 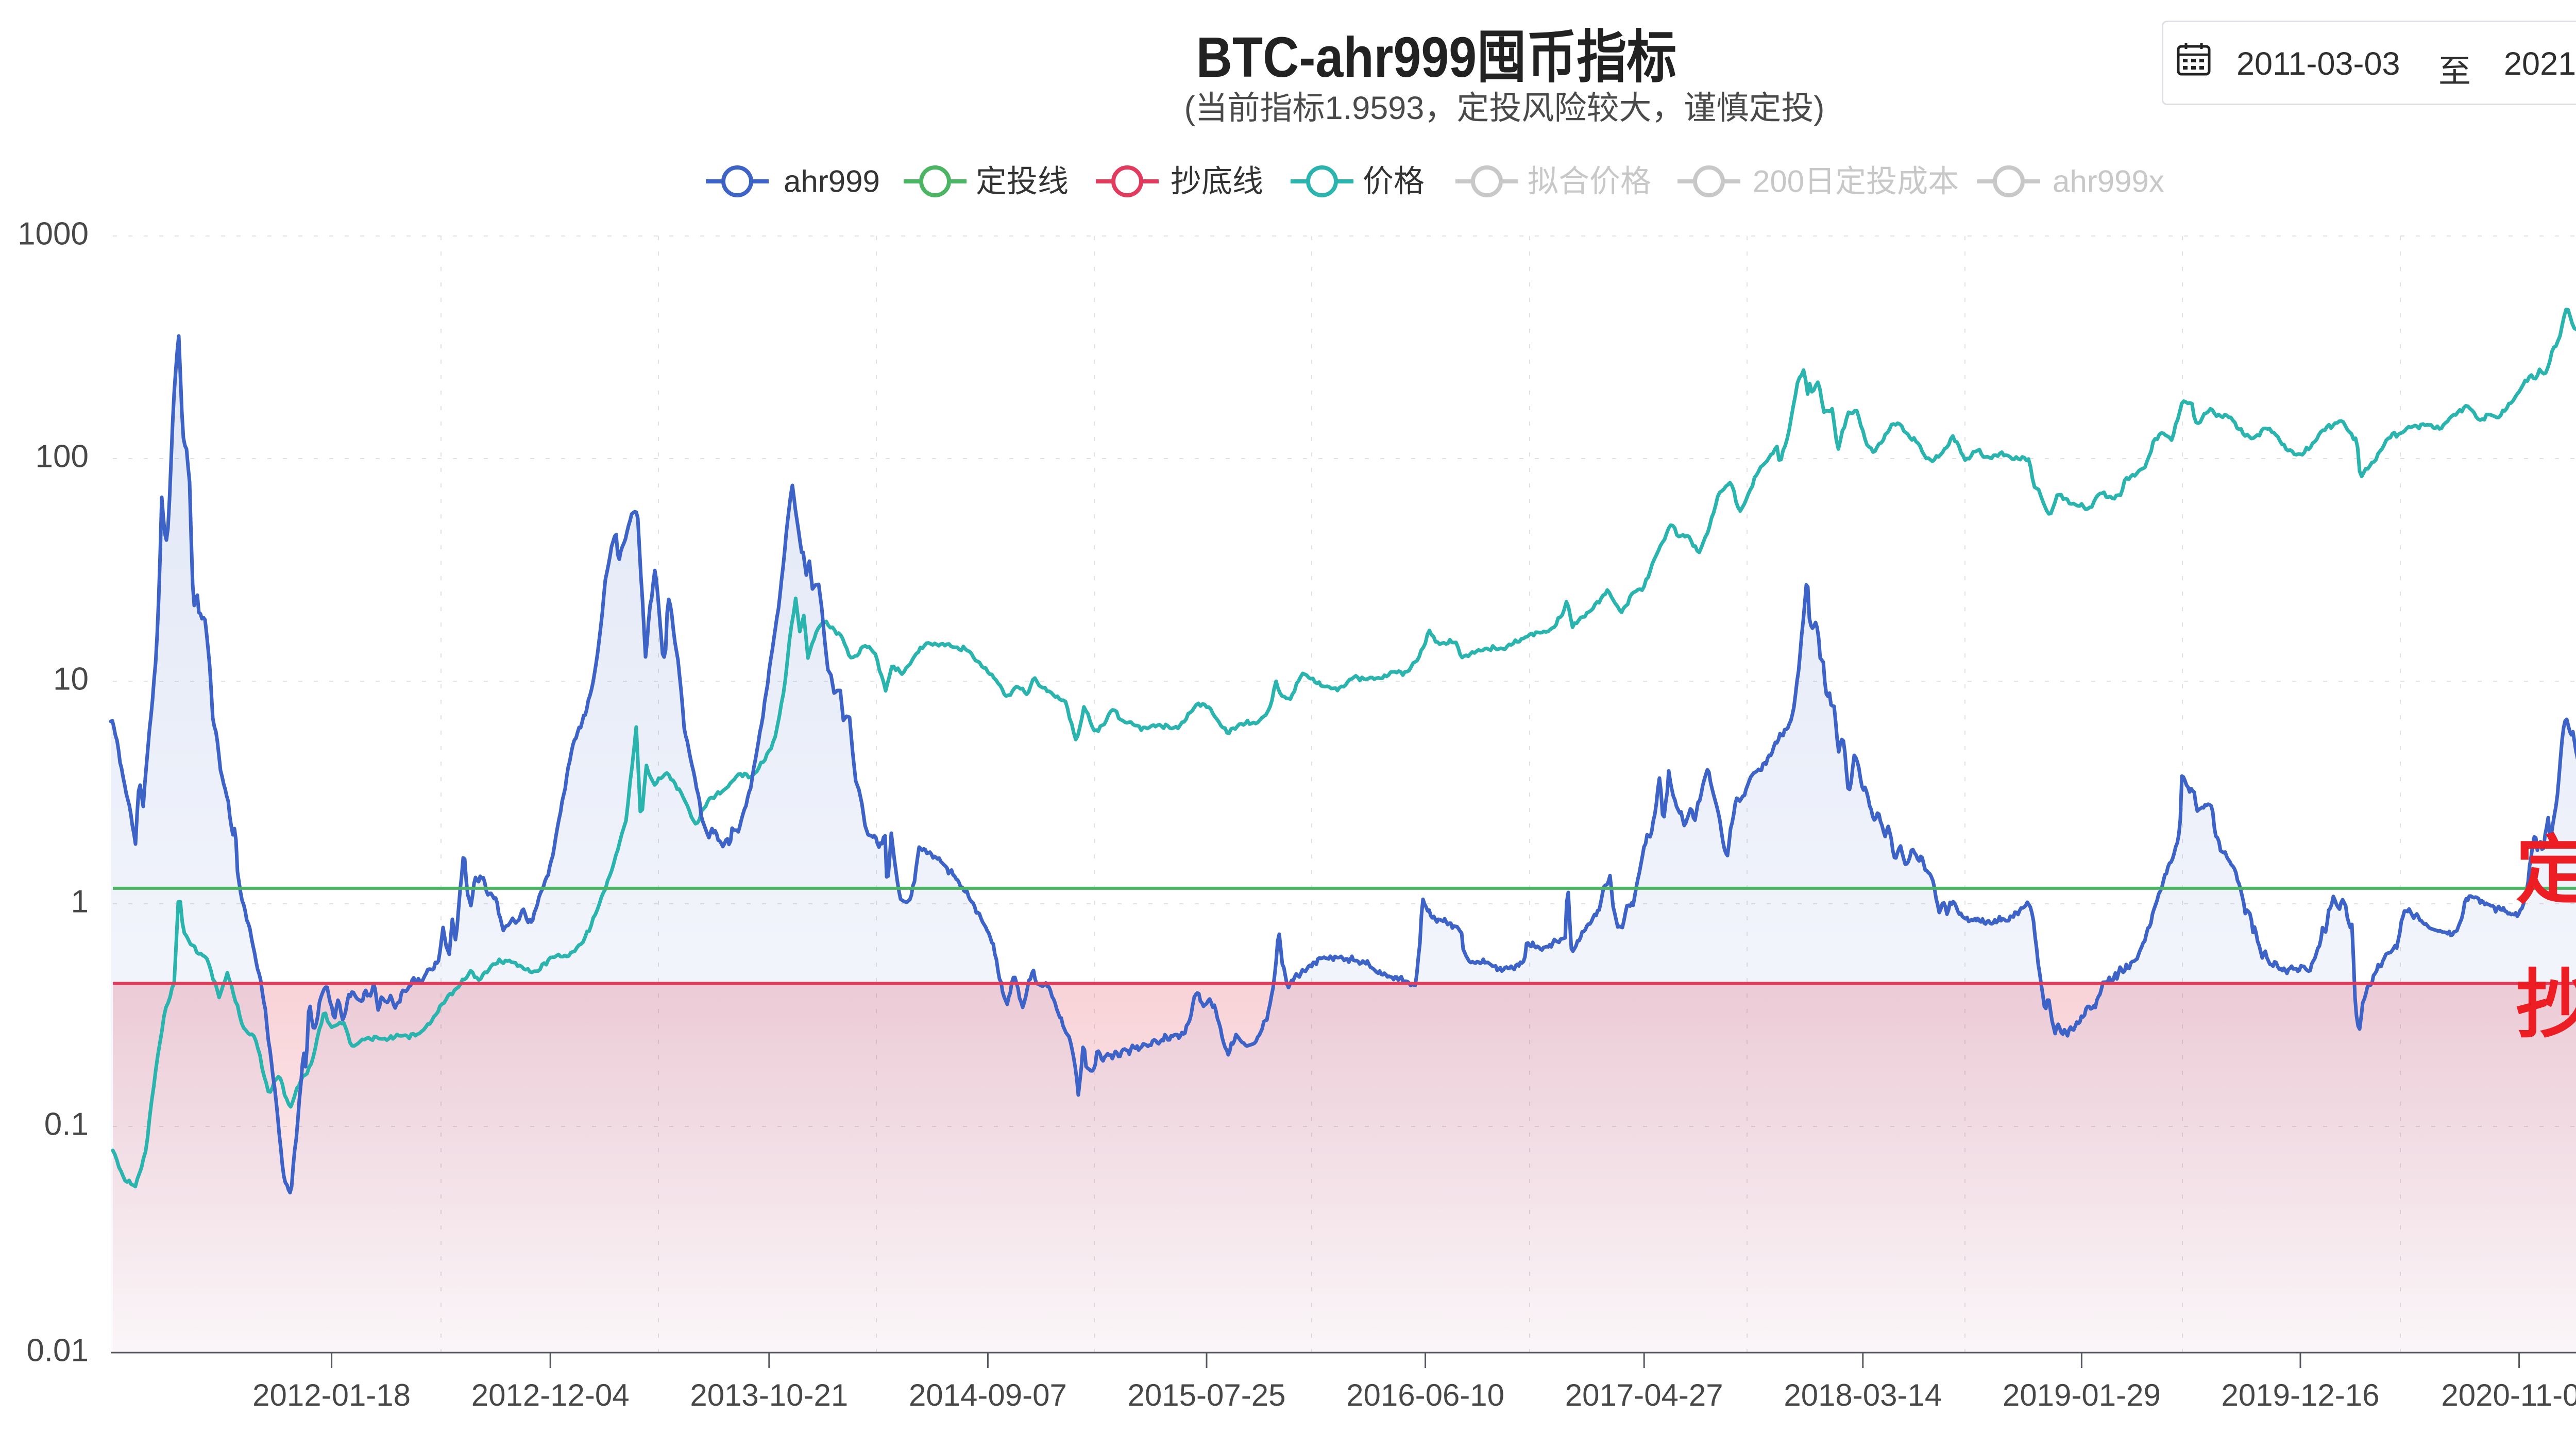 What do you see at coordinates (53, 233) in the screenshot?
I see `svg-text: 1000` at bounding box center [53, 233].